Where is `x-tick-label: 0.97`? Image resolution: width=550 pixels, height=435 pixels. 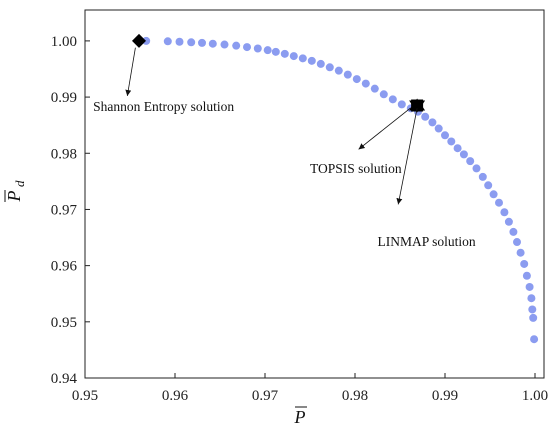
x-tick-label: 0.97 is located at coordinates (265, 396).